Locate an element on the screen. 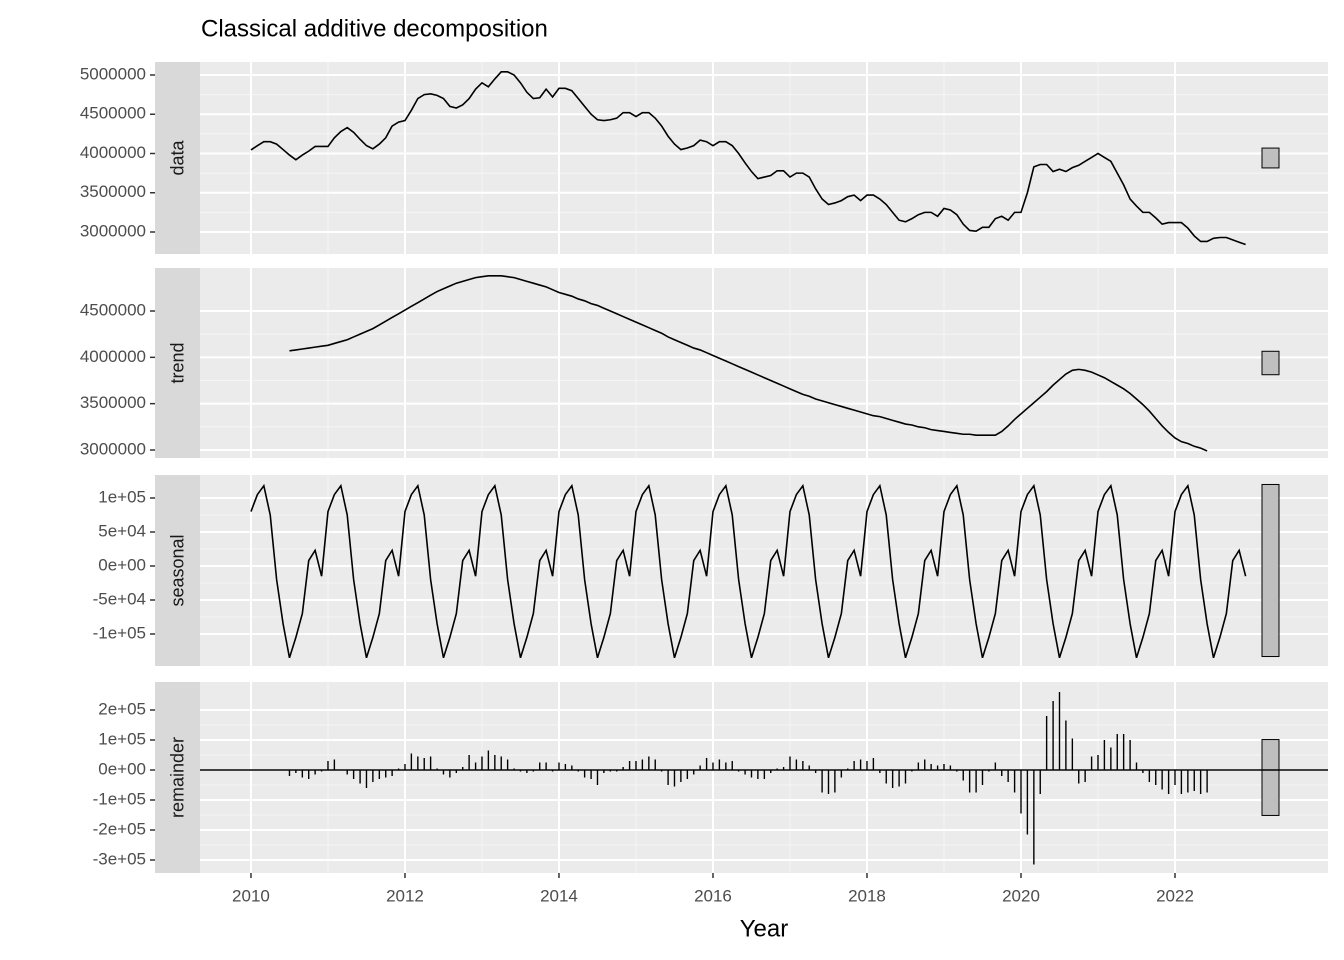  x-tick-label: 2020 is located at coordinates (1021, 895).